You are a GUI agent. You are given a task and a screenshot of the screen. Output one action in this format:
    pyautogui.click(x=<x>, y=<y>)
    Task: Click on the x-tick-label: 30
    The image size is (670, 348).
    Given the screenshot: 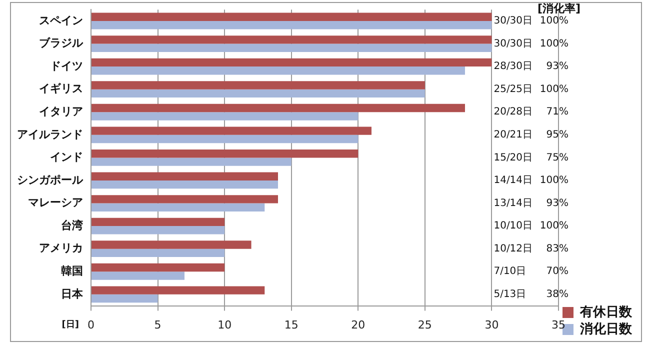 What is the action you would take?
    pyautogui.click(x=491, y=325)
    